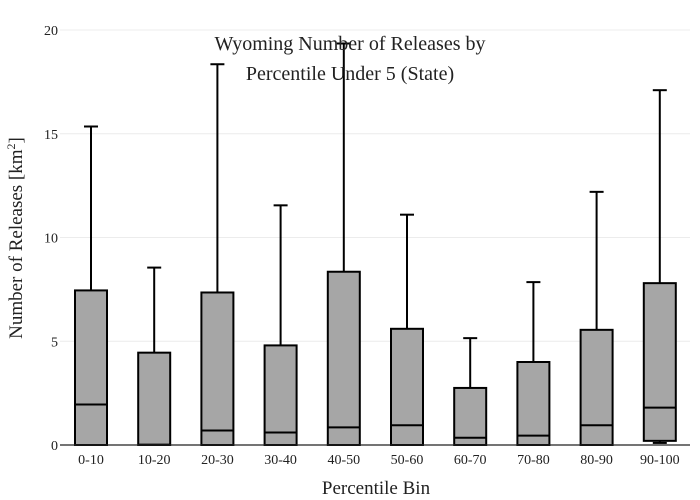  What do you see at coordinates (407, 460) in the screenshot?
I see `x-tick-label: 50-60` at bounding box center [407, 460].